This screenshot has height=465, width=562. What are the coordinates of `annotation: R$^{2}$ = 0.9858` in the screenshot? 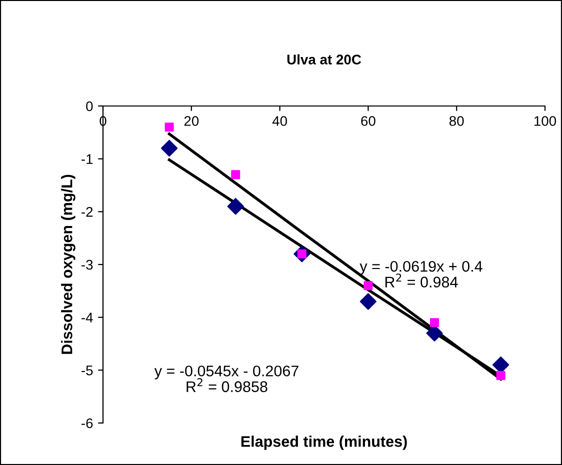 It's located at (227, 385).